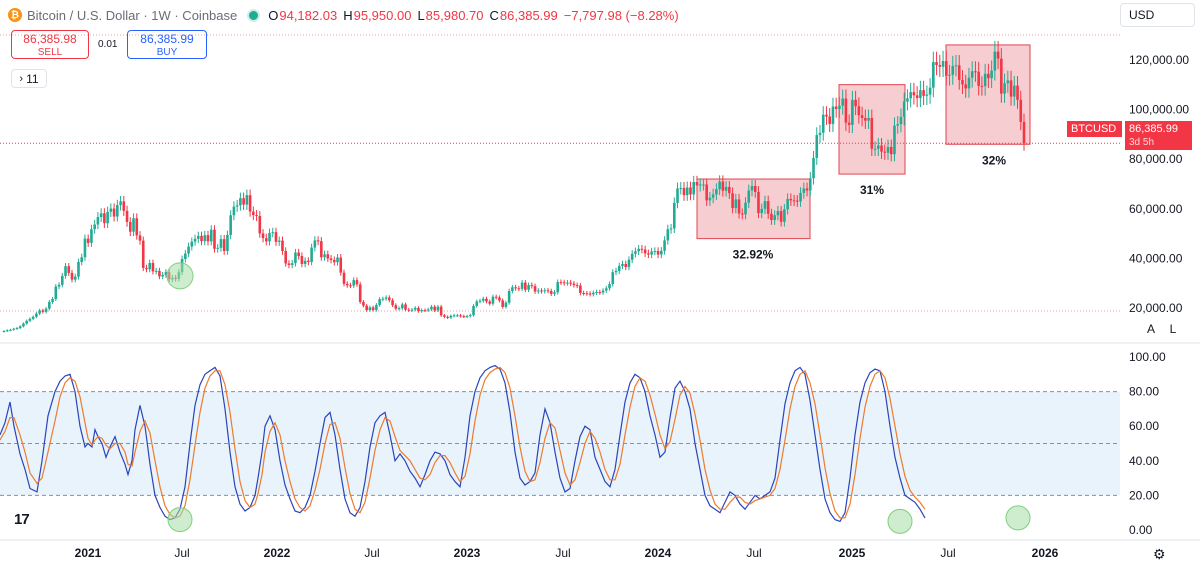 This screenshot has height=565, width=1200. Describe the element at coordinates (1159, 554) in the screenshot. I see `gear-icon: ⚙` at that location.